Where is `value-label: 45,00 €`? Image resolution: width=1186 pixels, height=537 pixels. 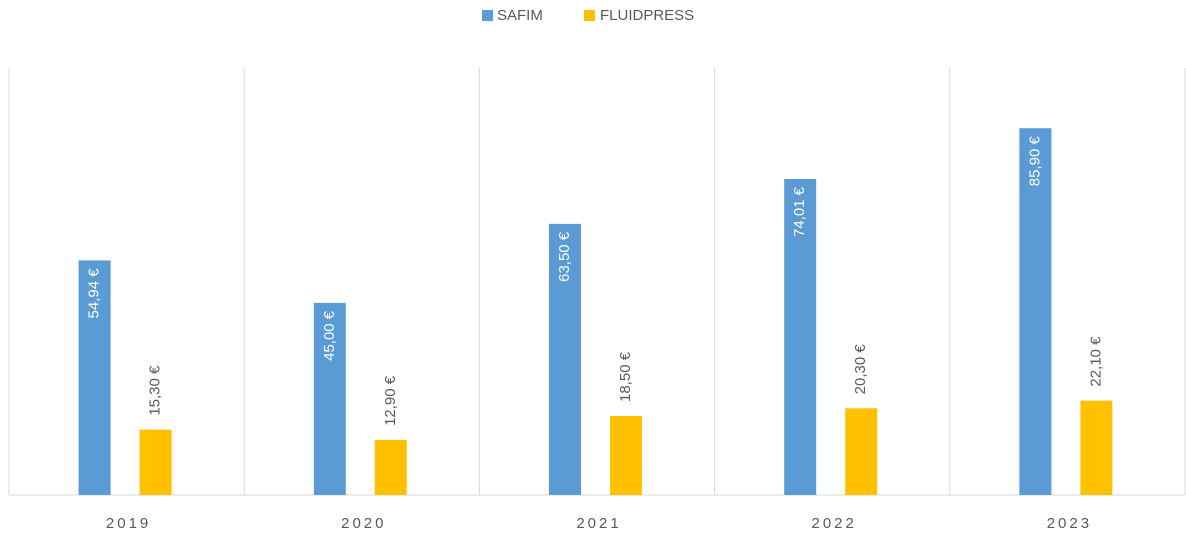 value-label: 45,00 € is located at coordinates (329, 335).